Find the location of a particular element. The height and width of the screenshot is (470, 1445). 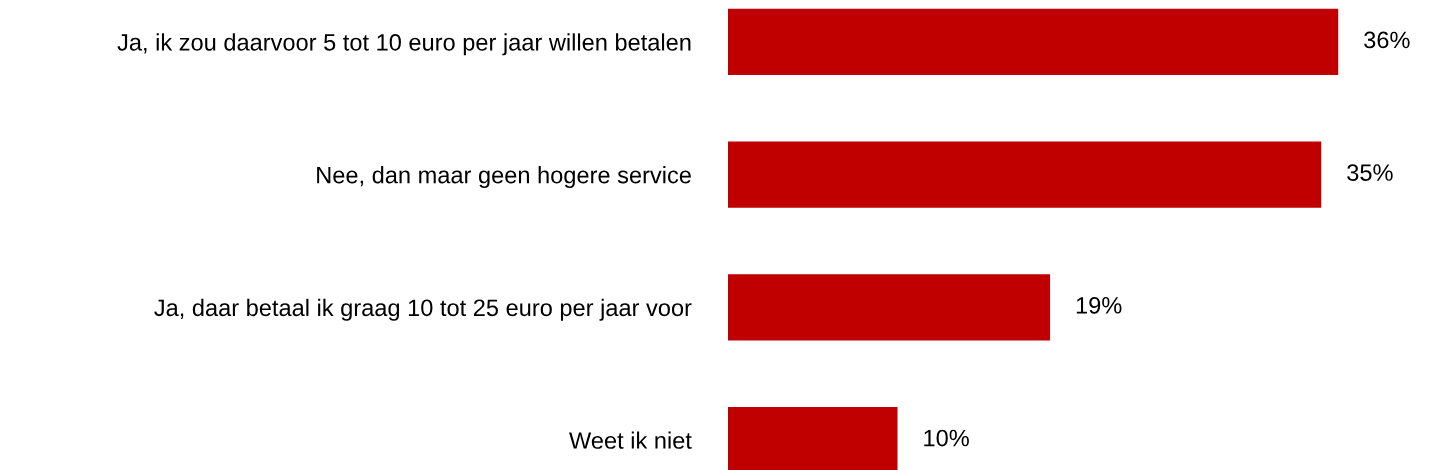

data-label: 36% is located at coordinates (1387, 40).